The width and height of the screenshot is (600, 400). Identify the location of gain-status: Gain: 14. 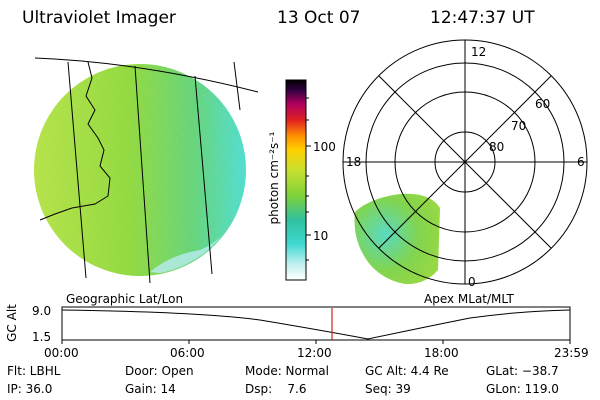
(150, 389).